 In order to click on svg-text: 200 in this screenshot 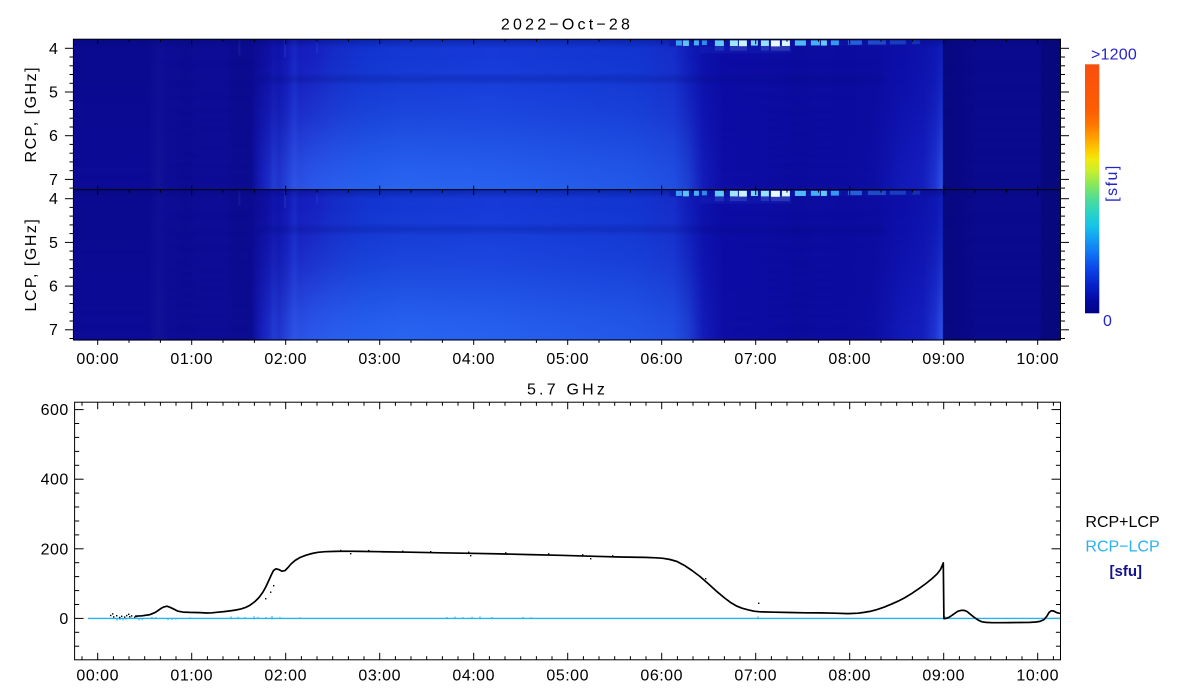, I will do `click(55, 549)`.